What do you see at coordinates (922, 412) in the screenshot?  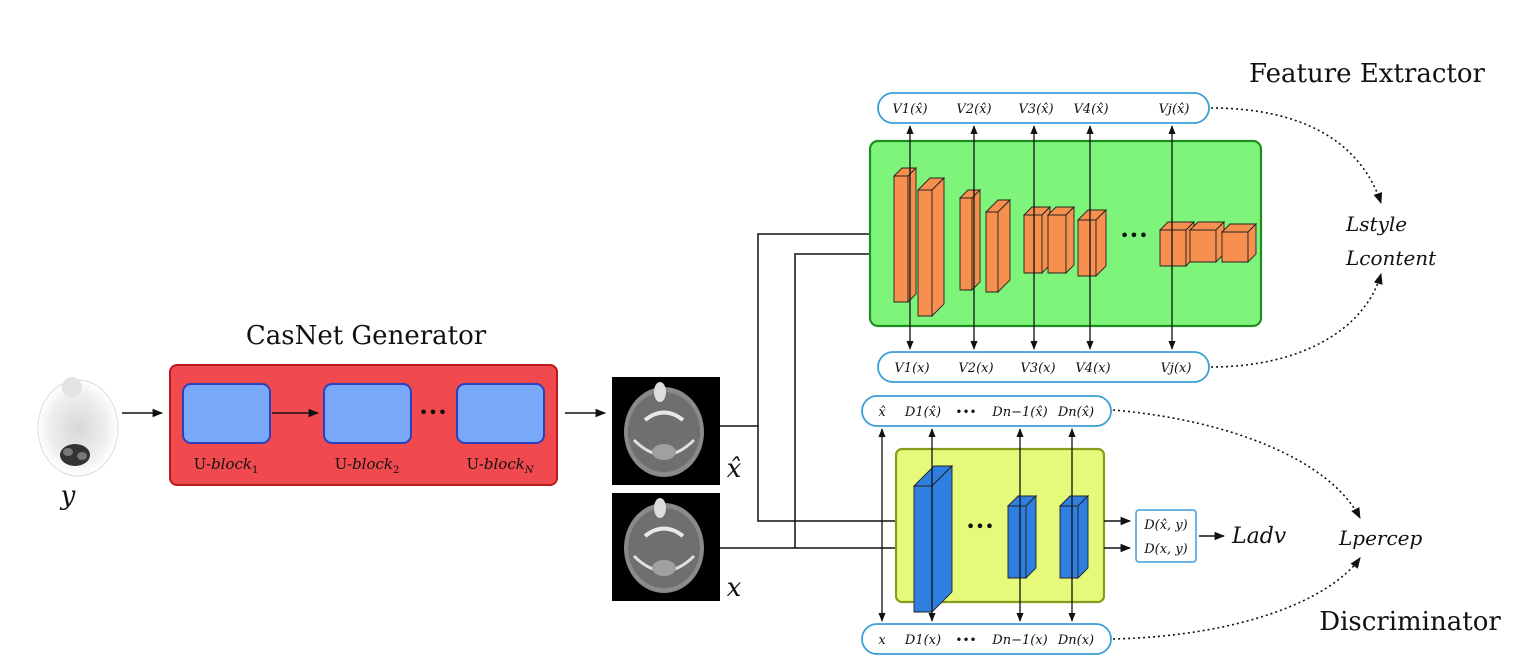 I see `disc-top-label-d1: D1(x̂)` at bounding box center [922, 412].